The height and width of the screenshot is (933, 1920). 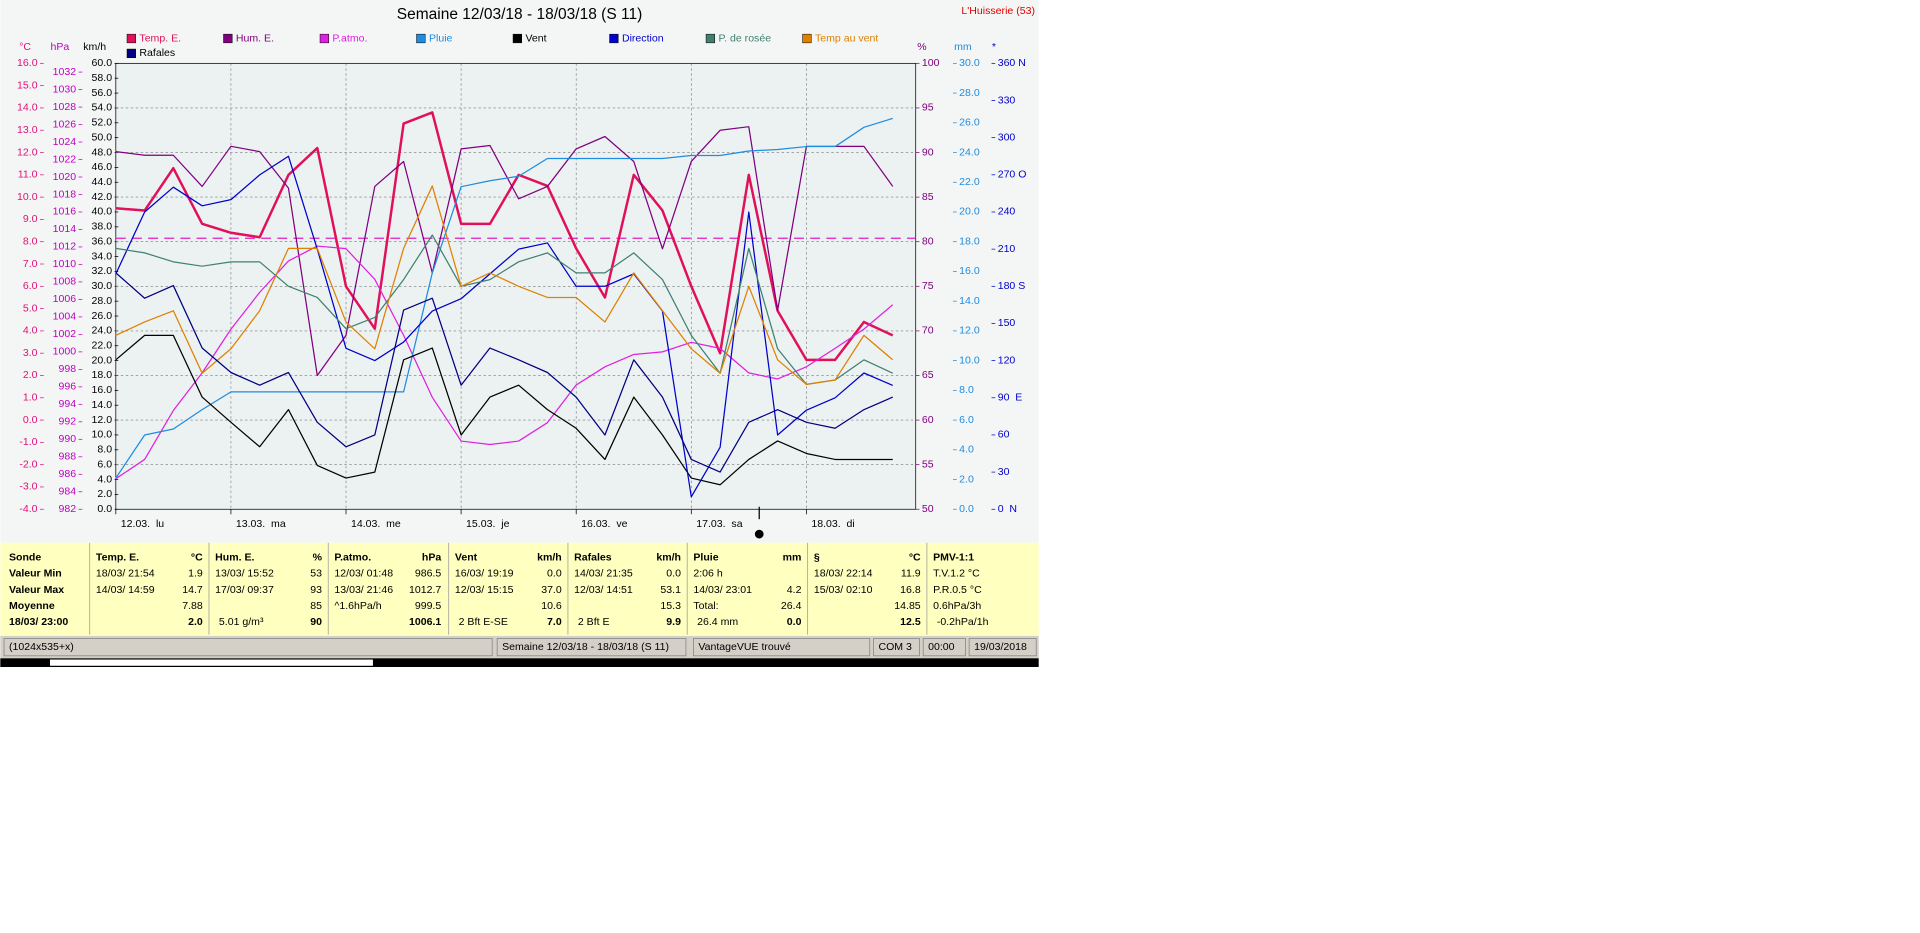 I want to click on x-tick-label: 18.03. di, so click(x=832, y=524).